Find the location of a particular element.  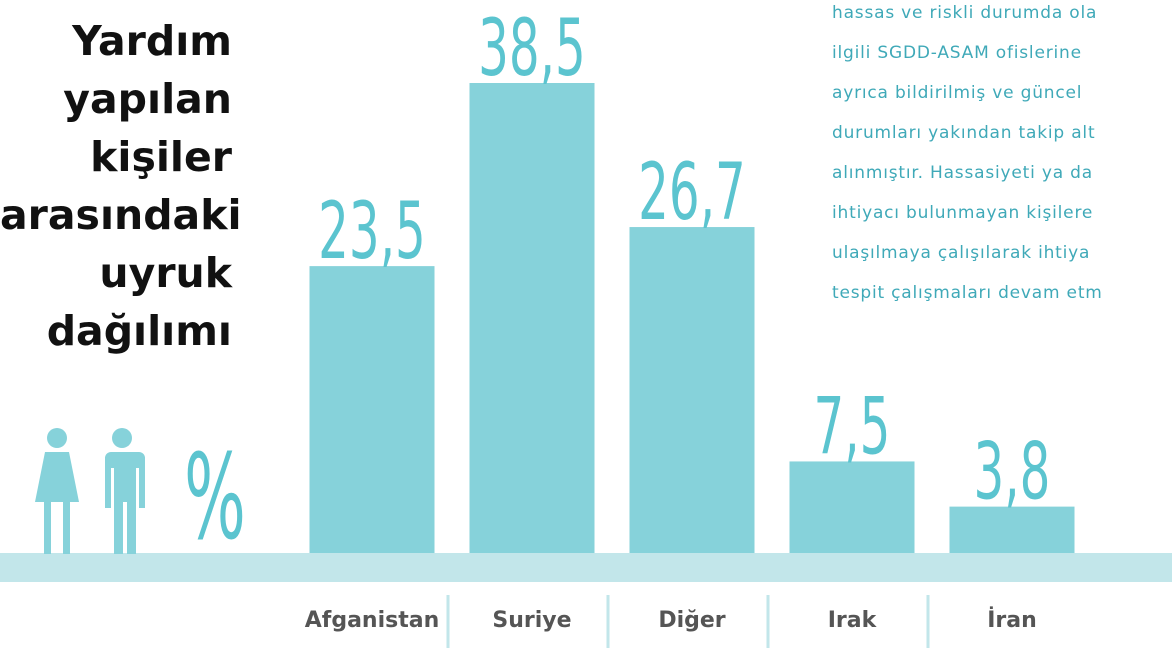

note-line: hassas ve riskli durumda ola is located at coordinates (964, 13).